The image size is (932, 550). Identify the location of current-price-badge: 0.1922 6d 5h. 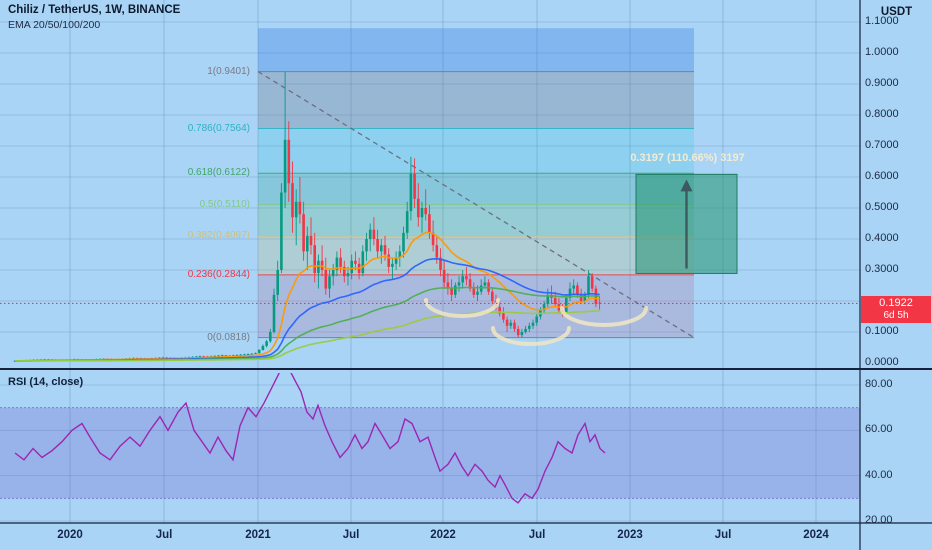
(896, 310).